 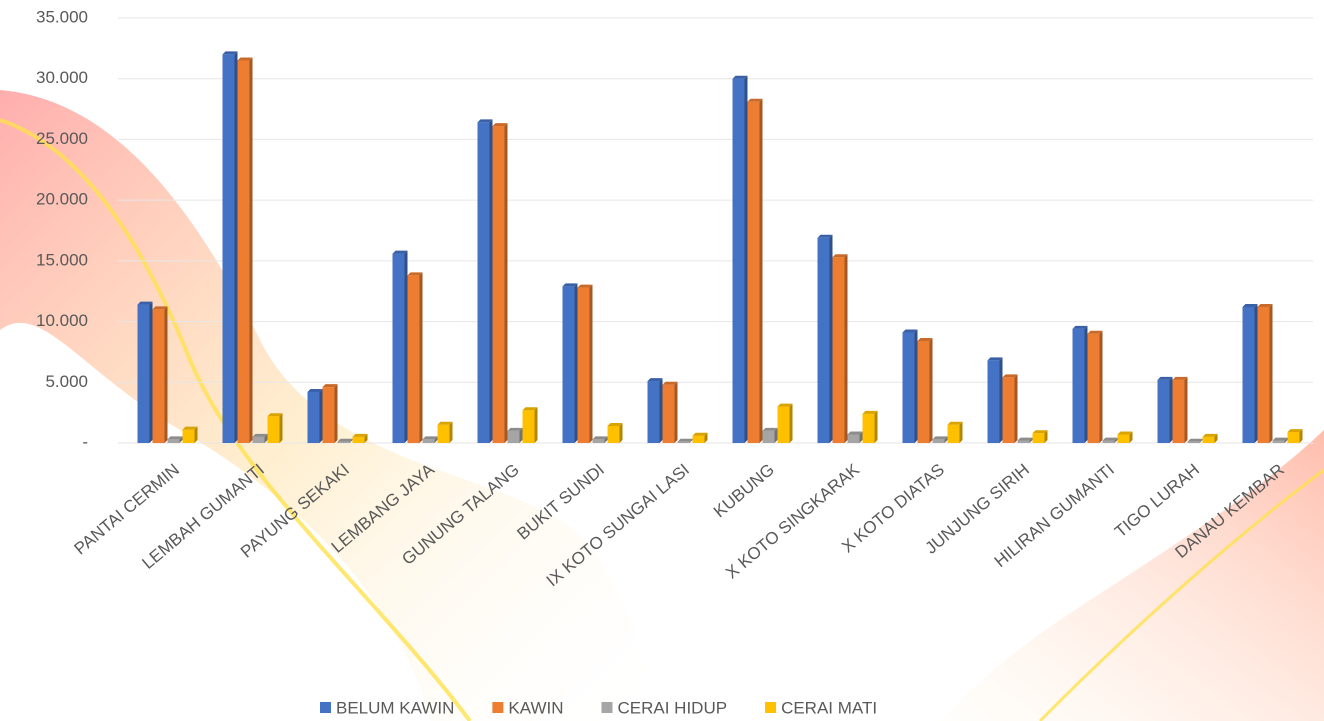 What do you see at coordinates (744, 490) in the screenshot?
I see `x-tick-label: KUBUNG` at bounding box center [744, 490].